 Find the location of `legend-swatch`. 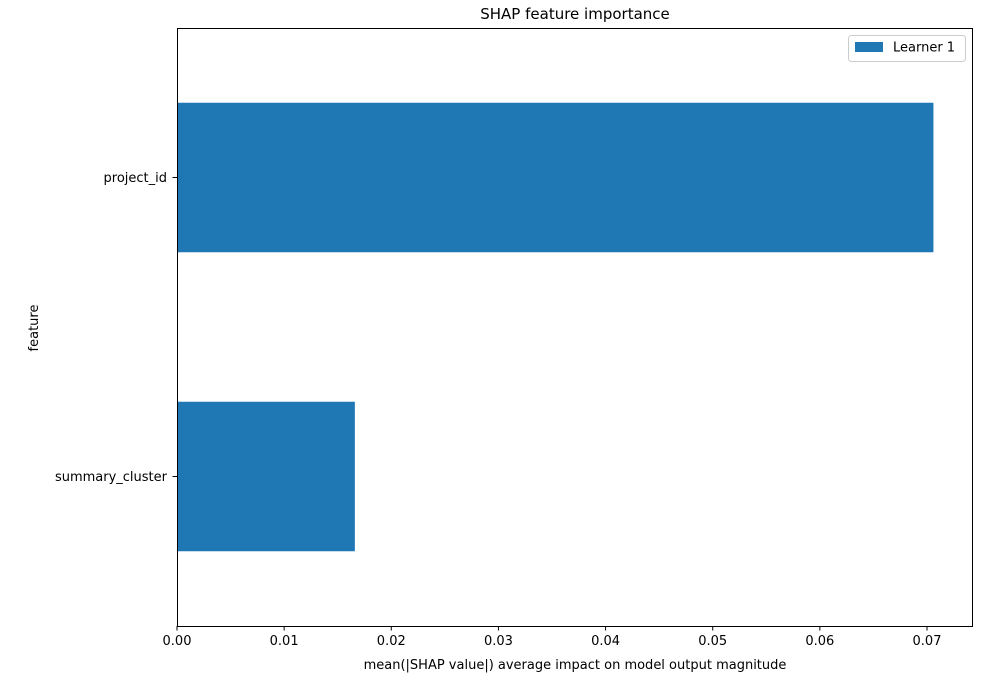

legend-swatch is located at coordinates (869, 47).